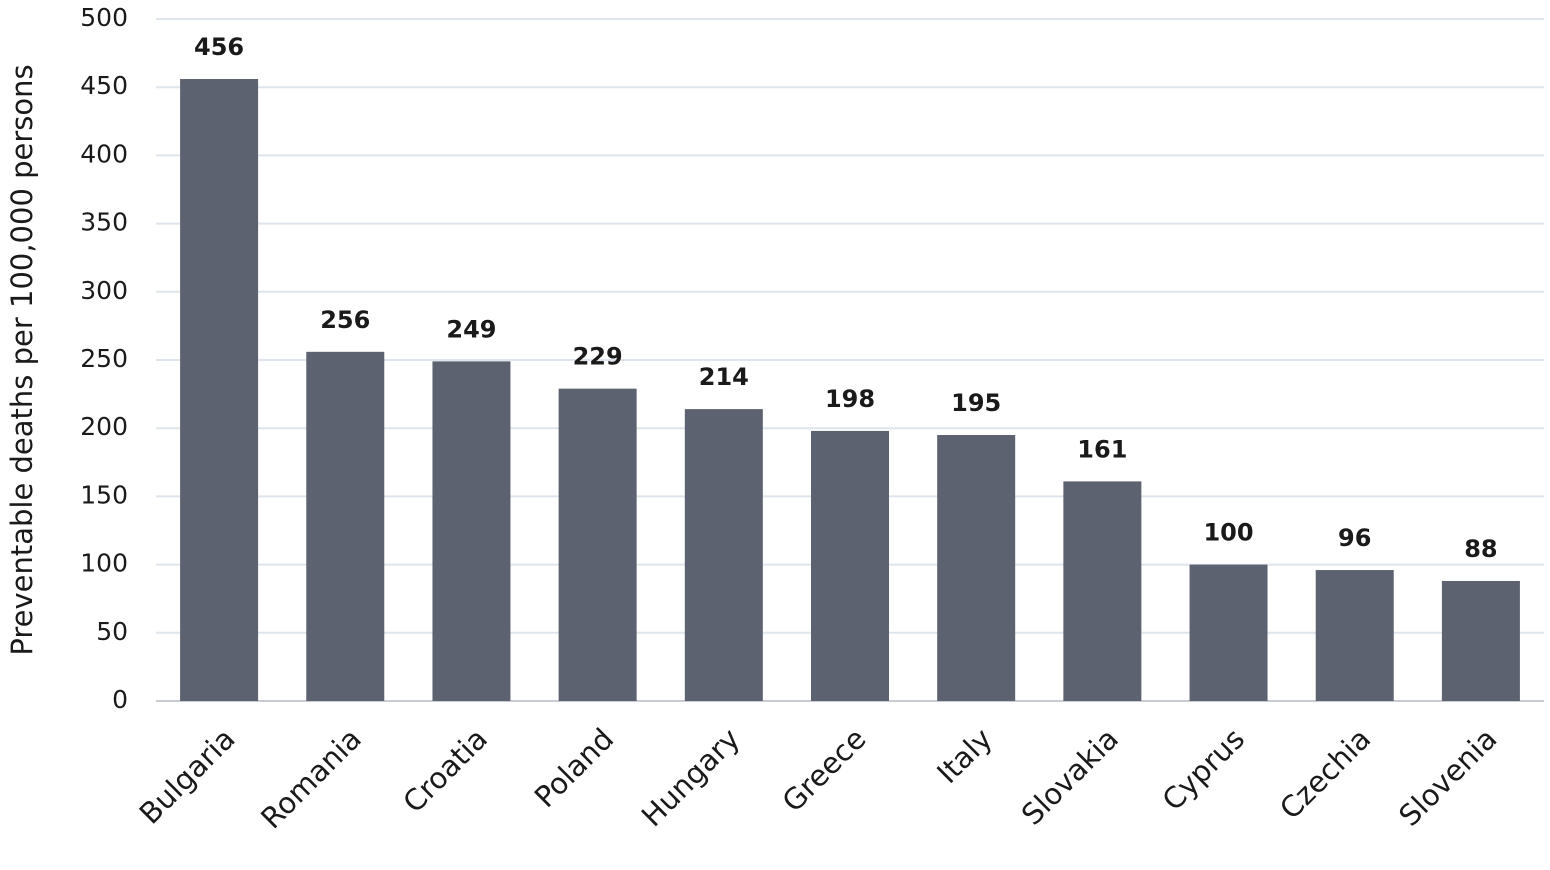  I want to click on y-tick-label: 500, so click(104, 17).